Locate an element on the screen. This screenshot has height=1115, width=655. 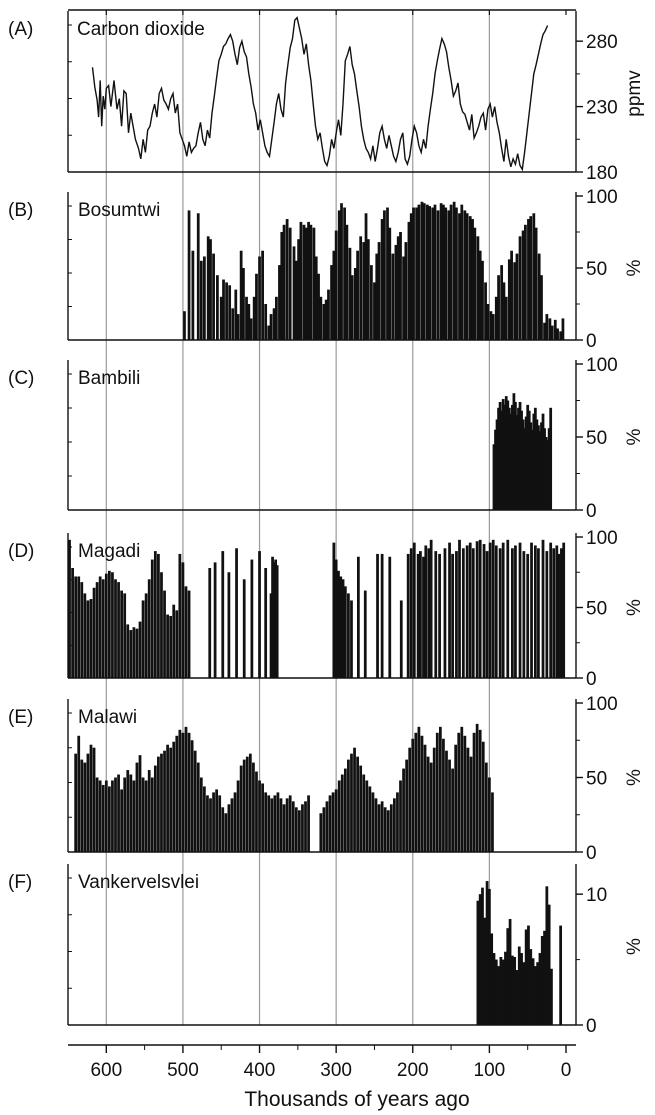
y-tick-label: 50 is located at coordinates (596, 438).